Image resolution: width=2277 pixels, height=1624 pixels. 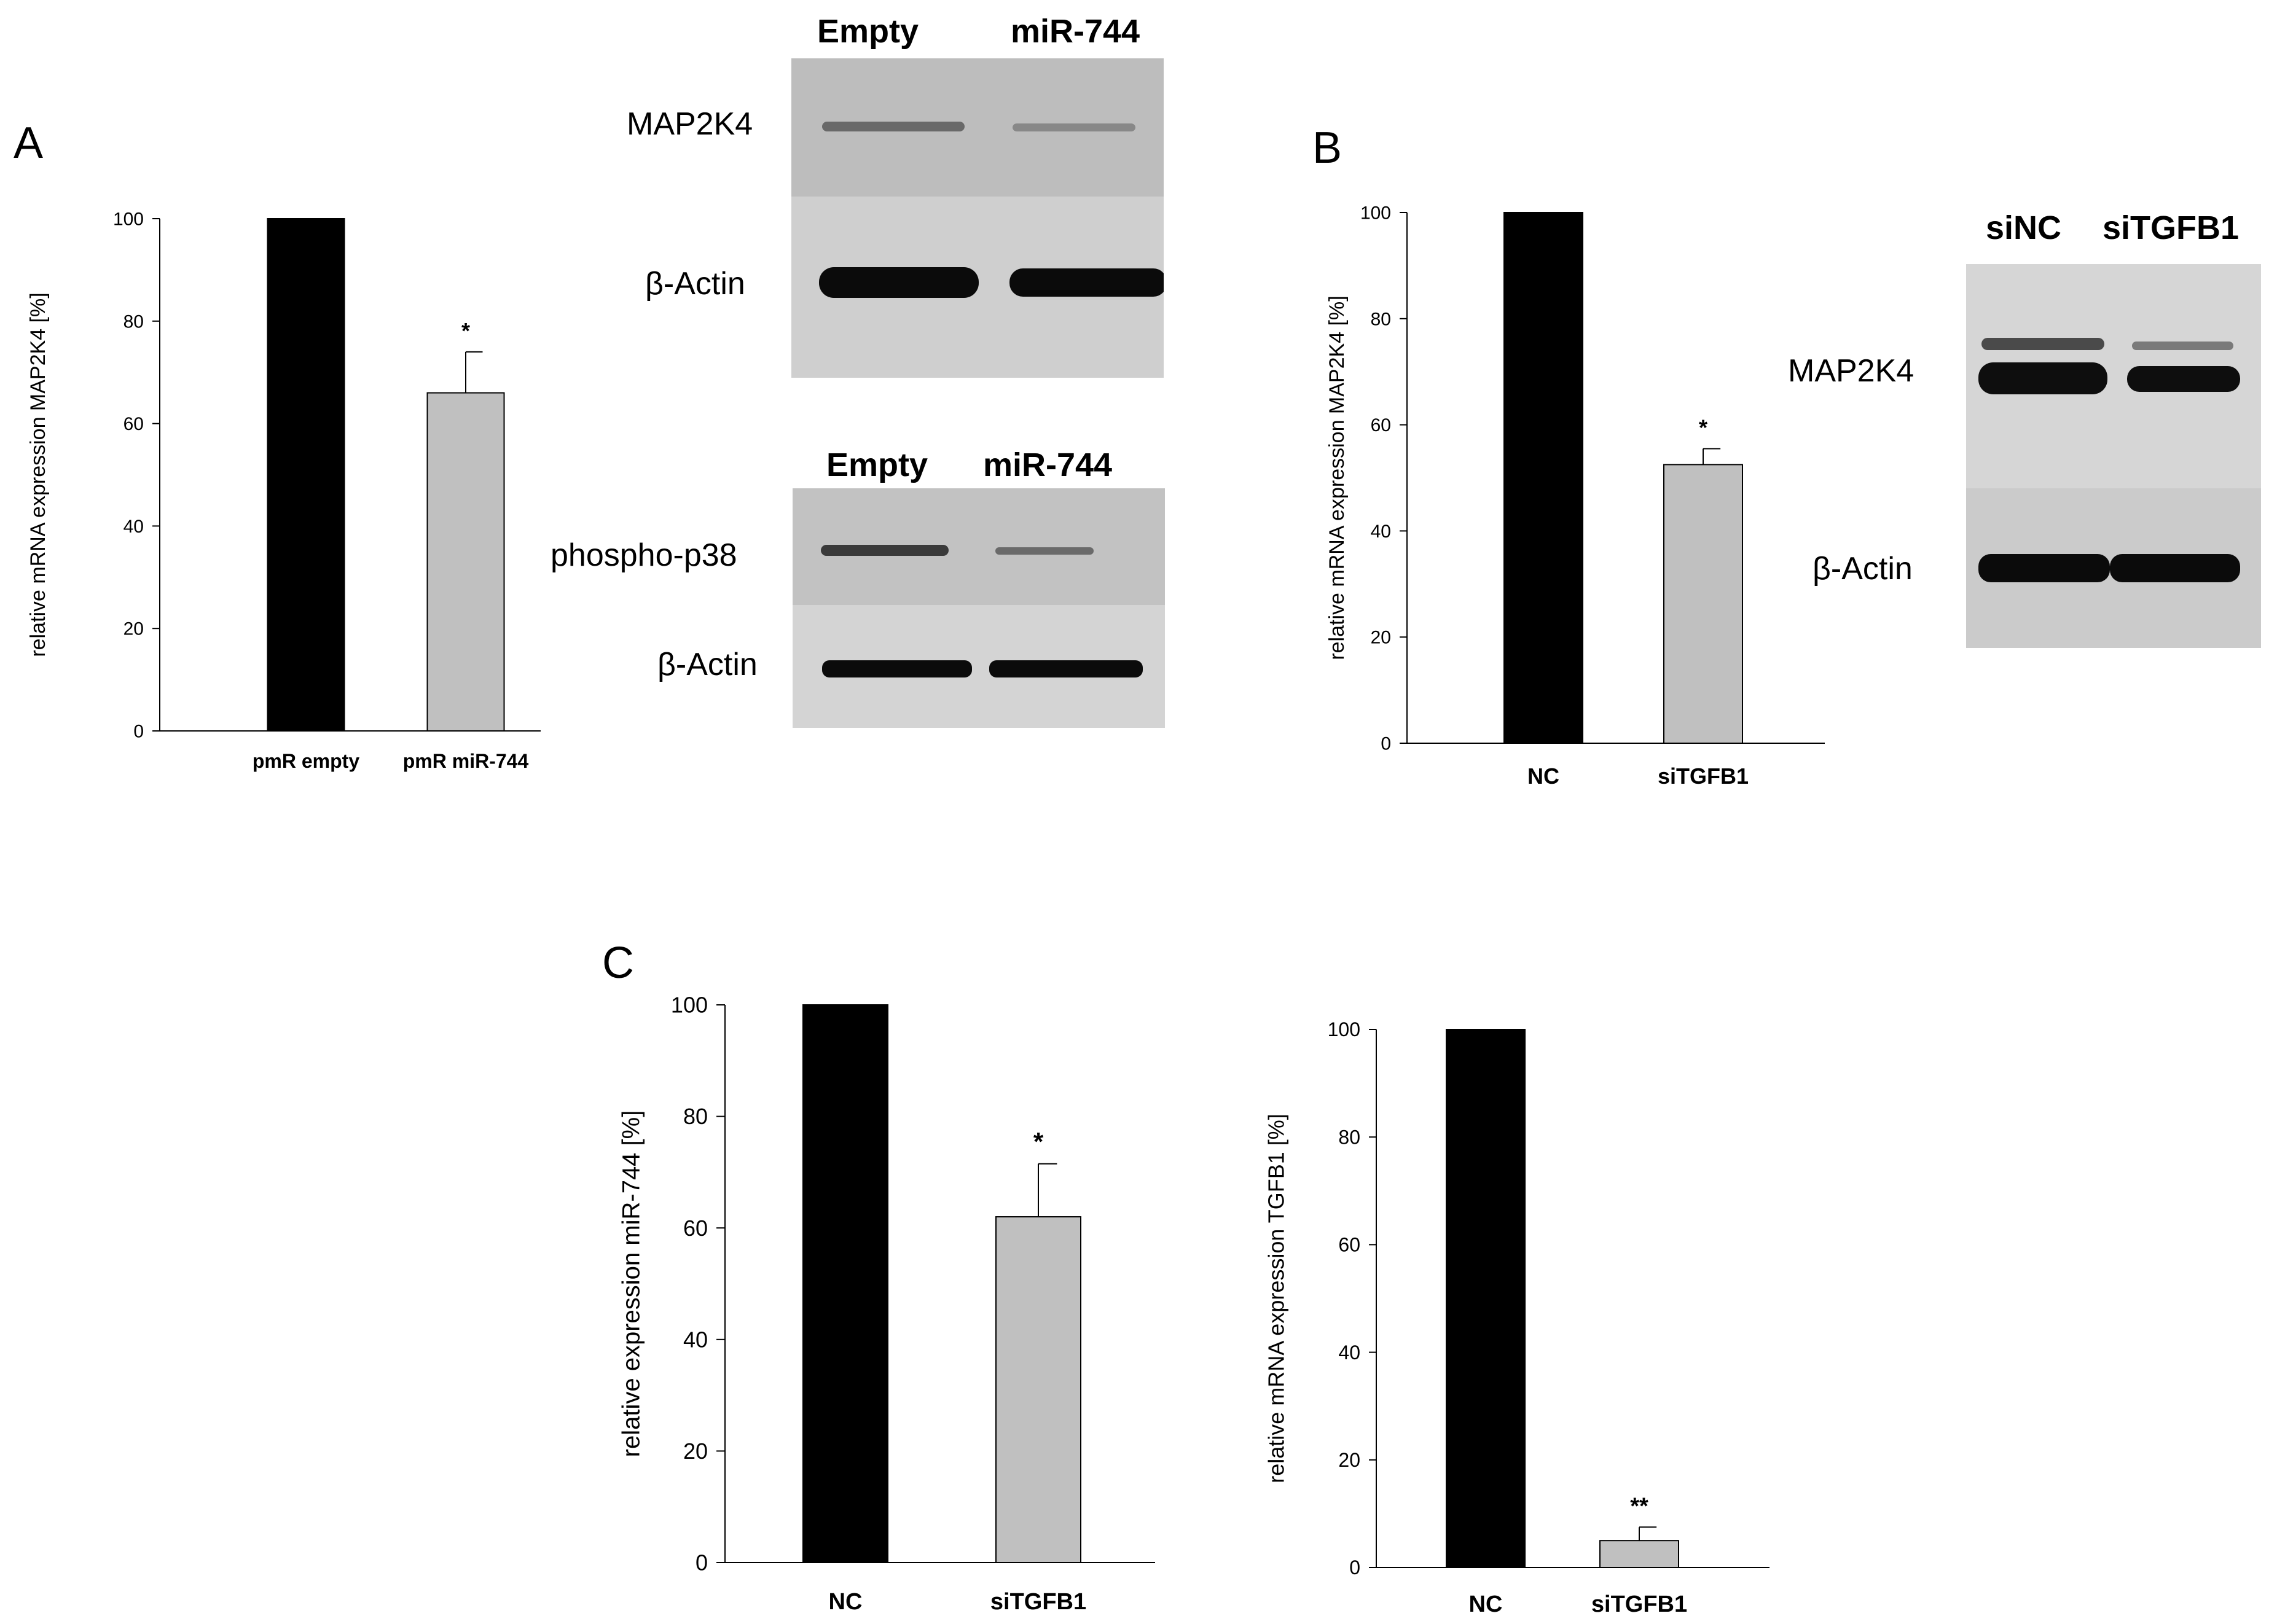 I want to click on western-blot-a2, so click(x=979, y=608).